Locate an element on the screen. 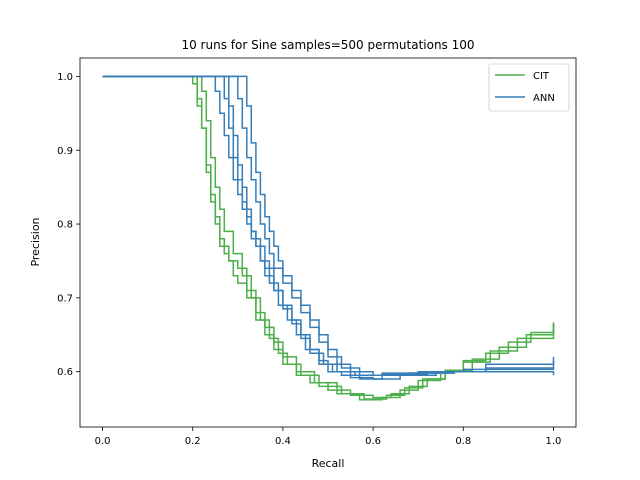  y-axis-label: Precision is located at coordinates (35, 241).